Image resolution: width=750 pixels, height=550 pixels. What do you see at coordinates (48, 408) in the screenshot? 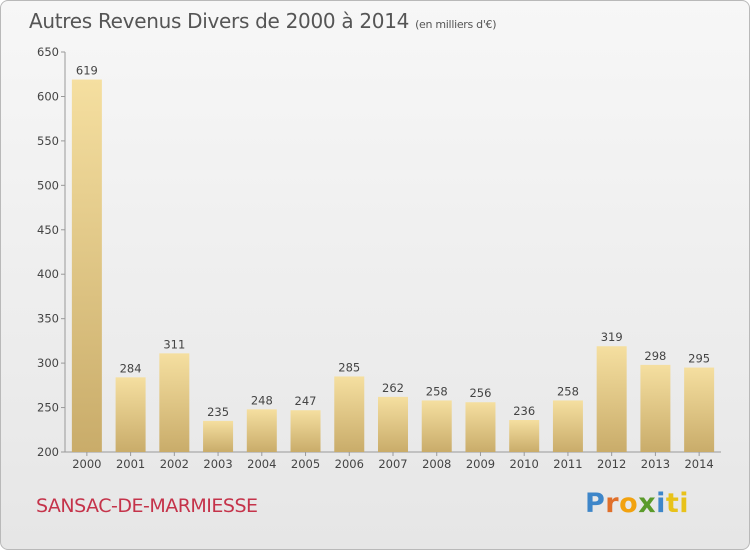
I see `y-tick-label: 250` at bounding box center [48, 408].